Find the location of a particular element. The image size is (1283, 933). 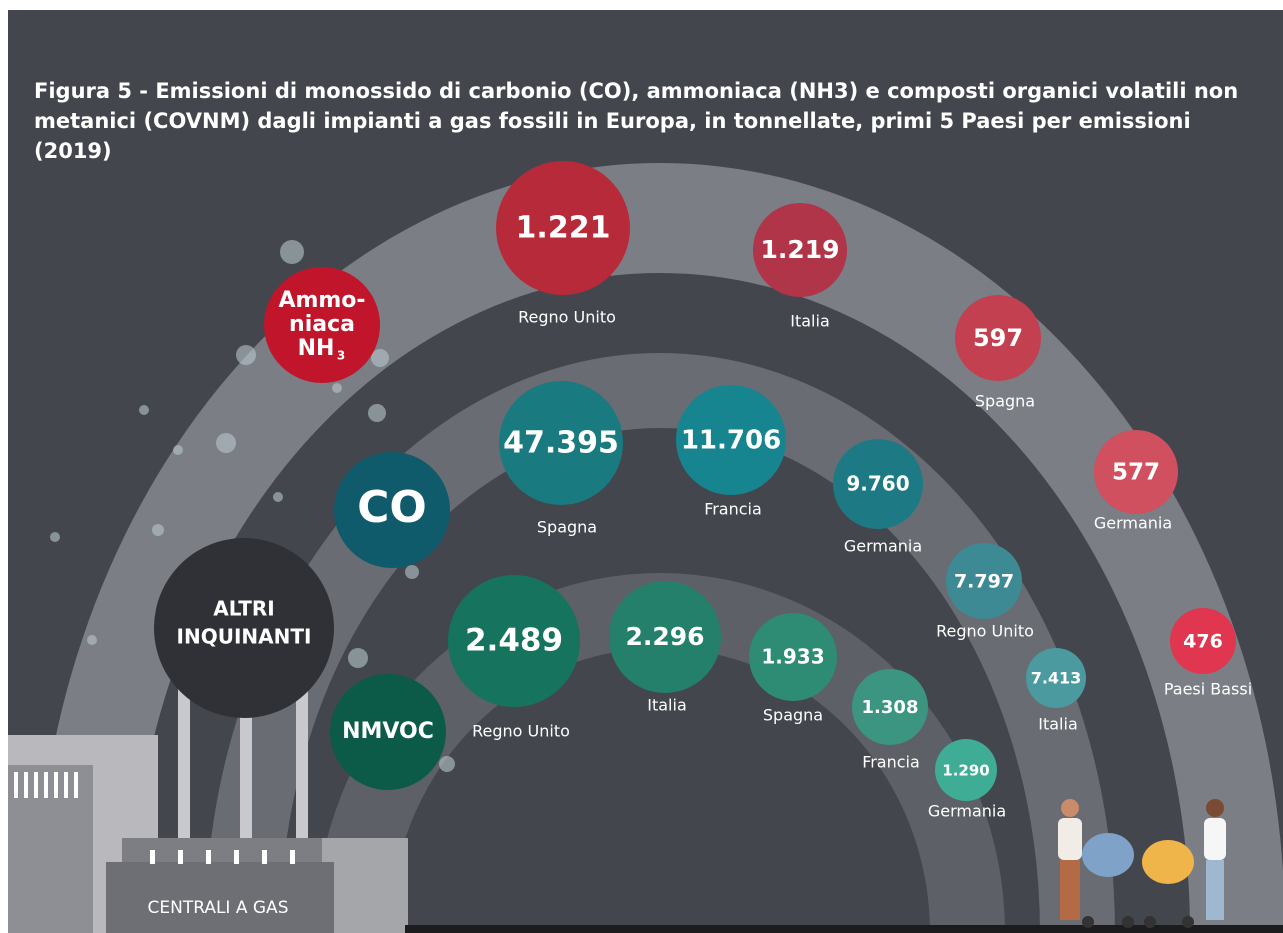

value-label: 1.308 is located at coordinates (890, 707).